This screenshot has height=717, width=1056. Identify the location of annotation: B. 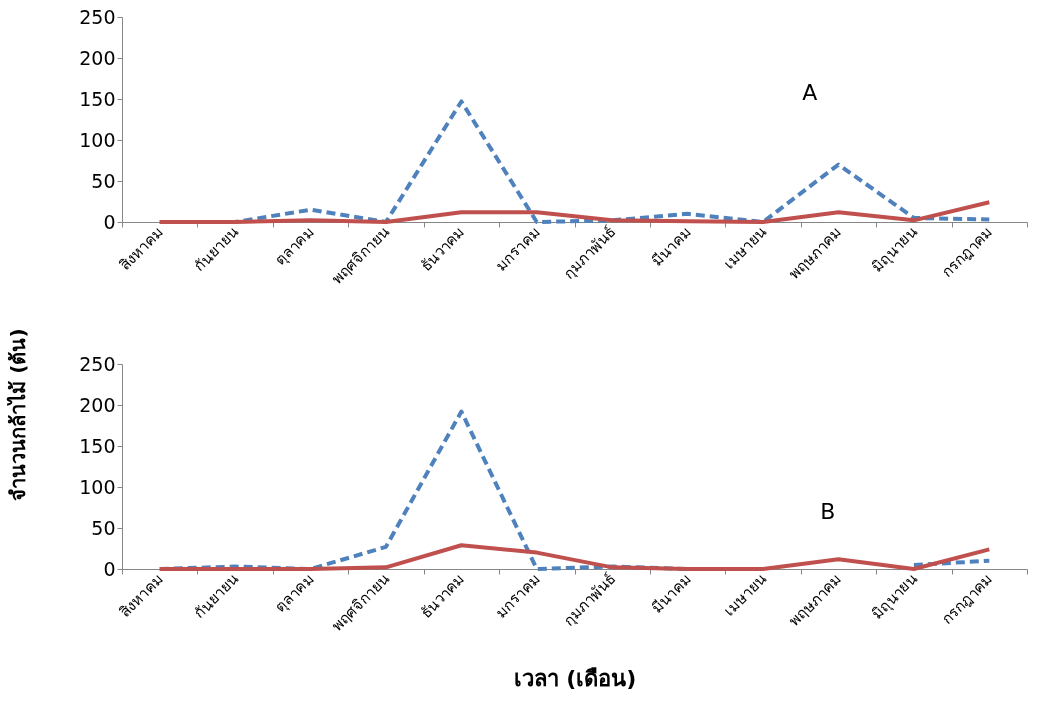
(828, 511).